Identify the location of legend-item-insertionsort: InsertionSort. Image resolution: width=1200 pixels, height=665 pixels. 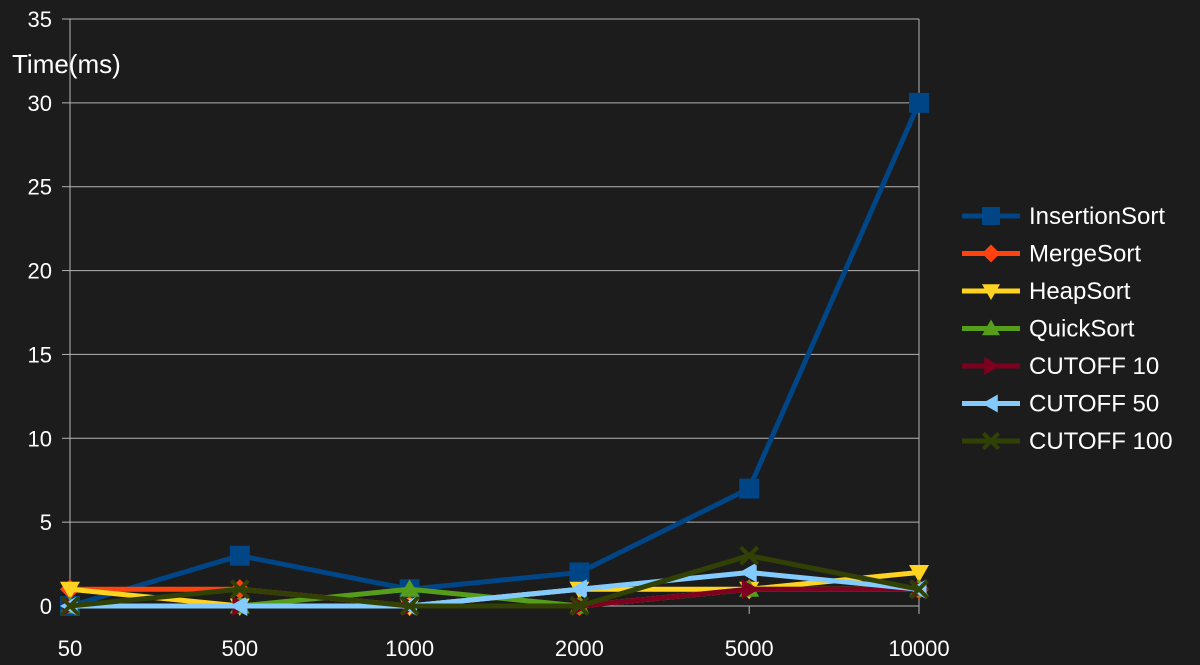
(1063, 216).